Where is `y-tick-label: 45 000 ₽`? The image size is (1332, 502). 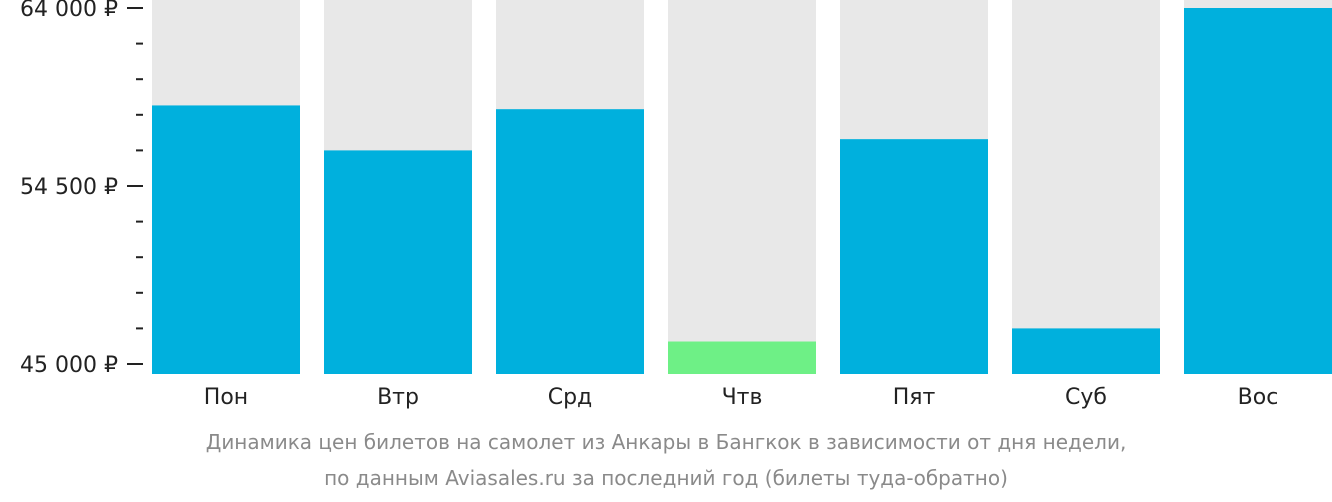
y-tick-label: 45 000 ₽ is located at coordinates (69, 365).